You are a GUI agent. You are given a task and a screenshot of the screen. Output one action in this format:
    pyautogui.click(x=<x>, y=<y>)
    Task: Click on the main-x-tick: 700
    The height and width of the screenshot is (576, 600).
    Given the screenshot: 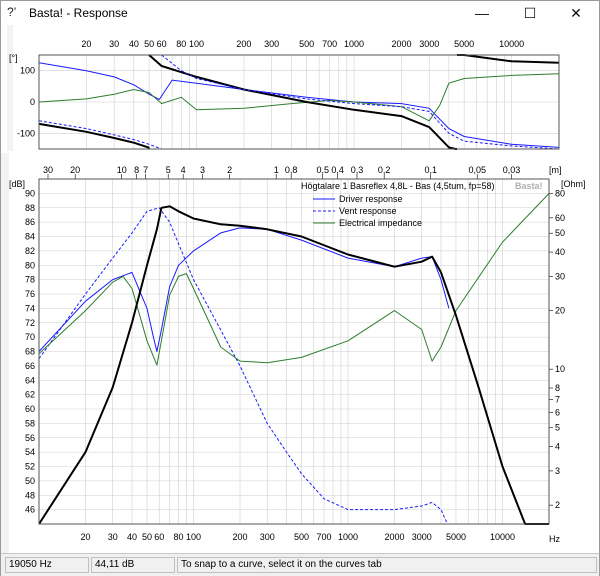 What is the action you would take?
    pyautogui.click(x=324, y=537)
    